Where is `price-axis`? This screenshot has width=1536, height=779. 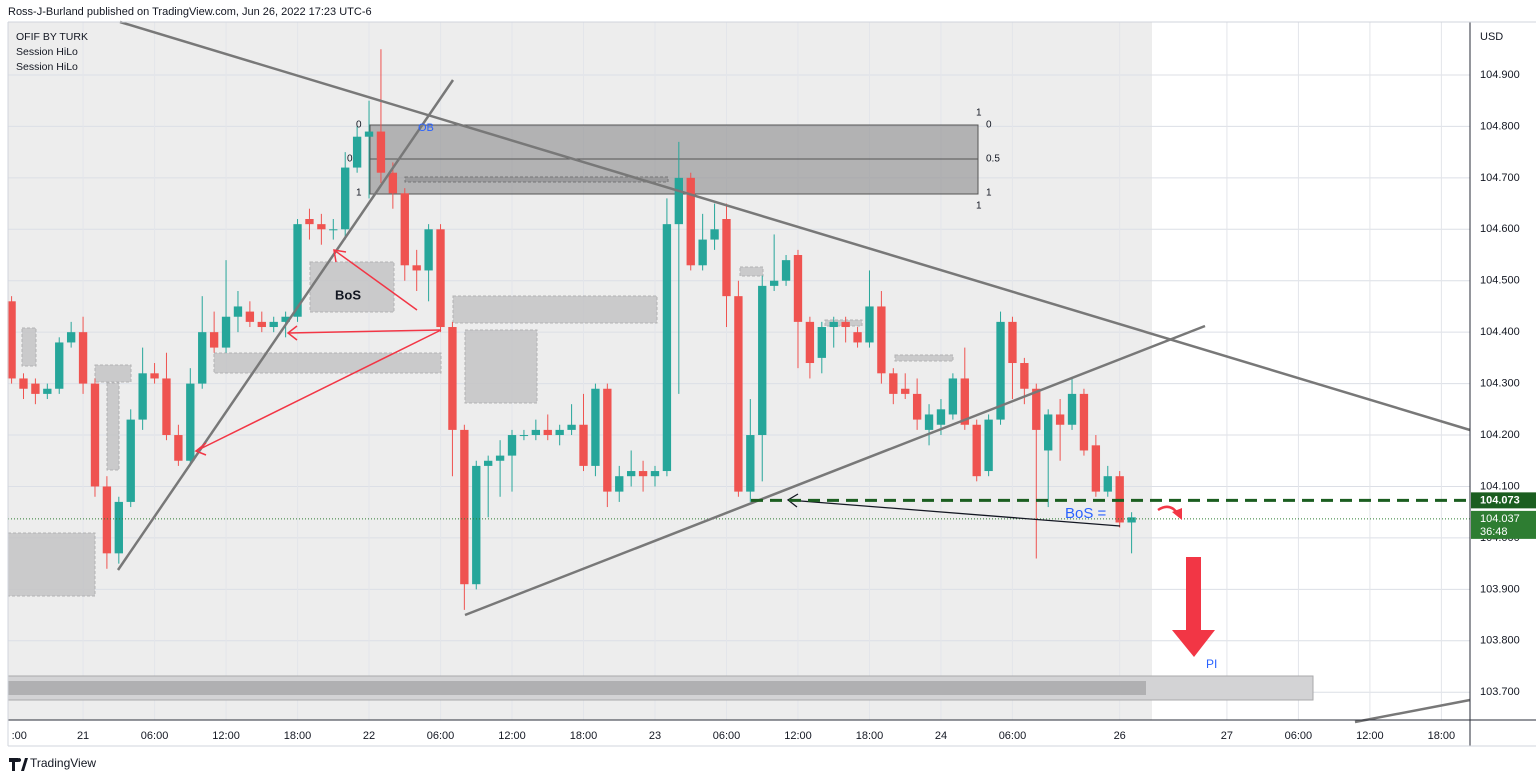 price-axis is located at coordinates (1503, 371).